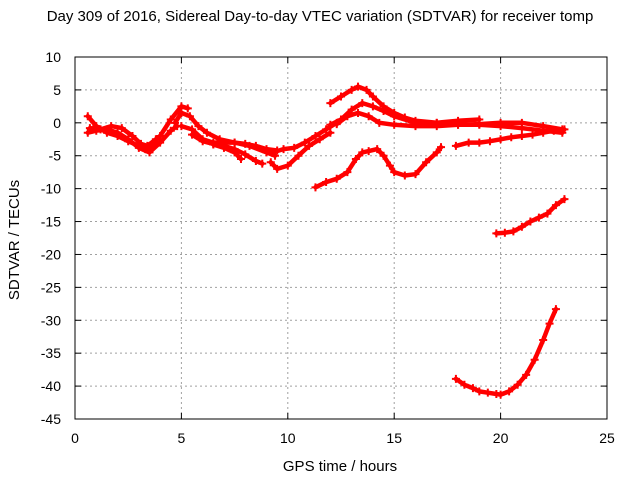  What do you see at coordinates (340, 466) in the screenshot?
I see `x-axis-label: GPS time / hours` at bounding box center [340, 466].